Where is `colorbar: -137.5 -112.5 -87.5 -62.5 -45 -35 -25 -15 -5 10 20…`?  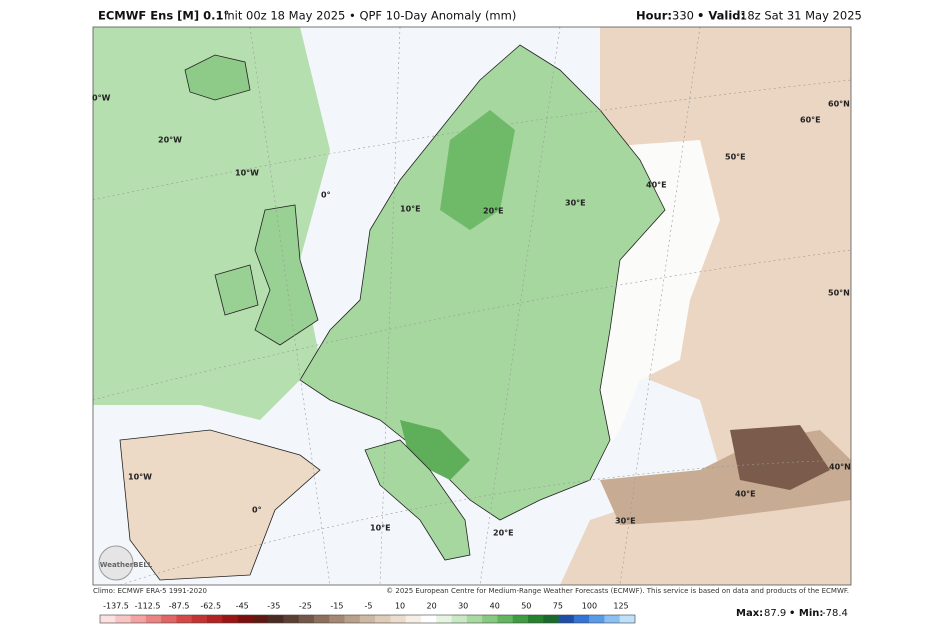
colorbar: -137.5 -112.5 -87.5 -62.5 -45 -35 -25 -15 -5 10 20… is located at coordinates (367, 613).